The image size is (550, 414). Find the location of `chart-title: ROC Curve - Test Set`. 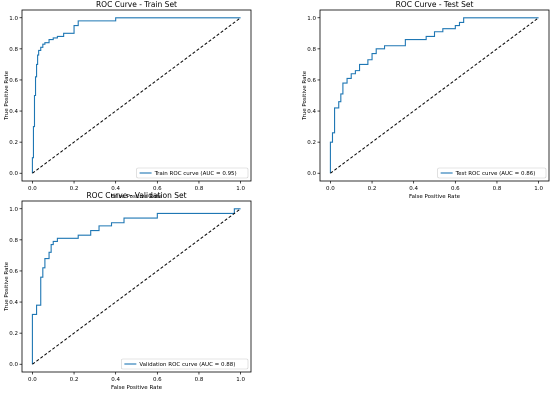

chart-title: ROC Curve - Test Set is located at coordinates (435, 4).